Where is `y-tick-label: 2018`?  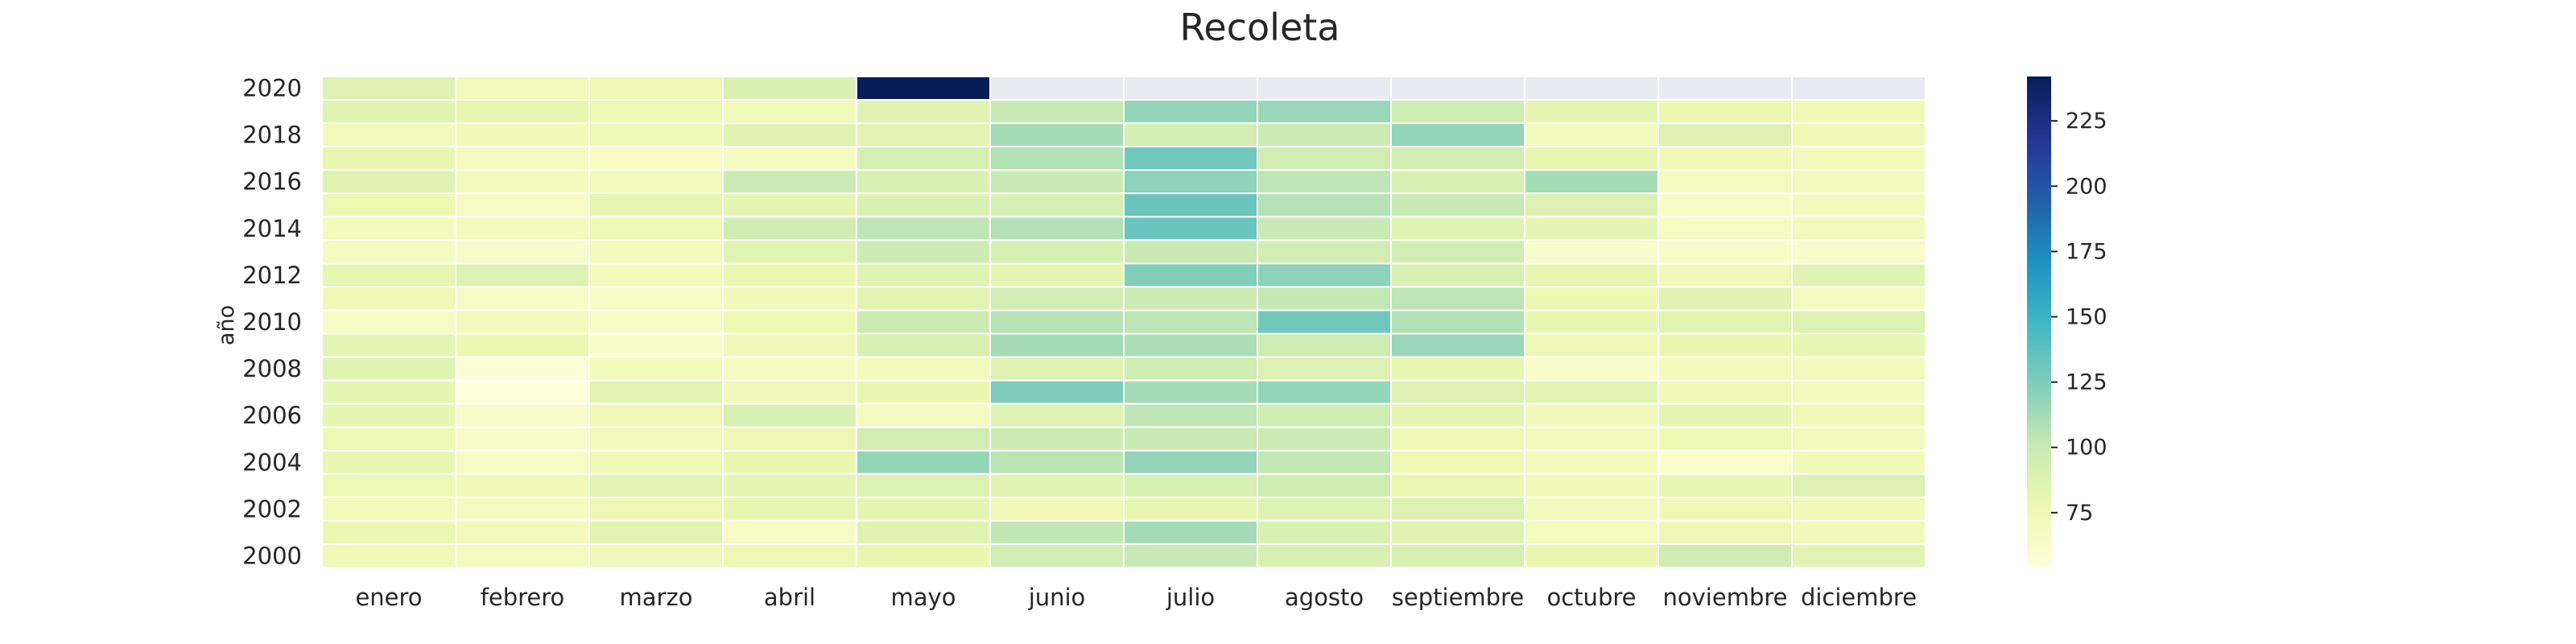 y-tick-label: 2018 is located at coordinates (272, 135).